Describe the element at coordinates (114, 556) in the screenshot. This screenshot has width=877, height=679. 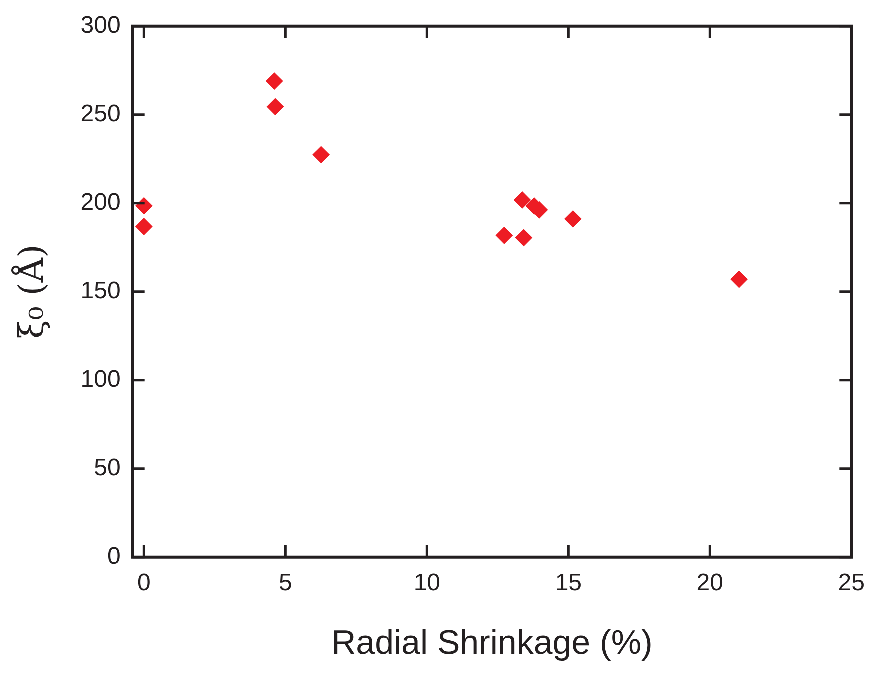
I see `y-tick-label: 0` at that location.